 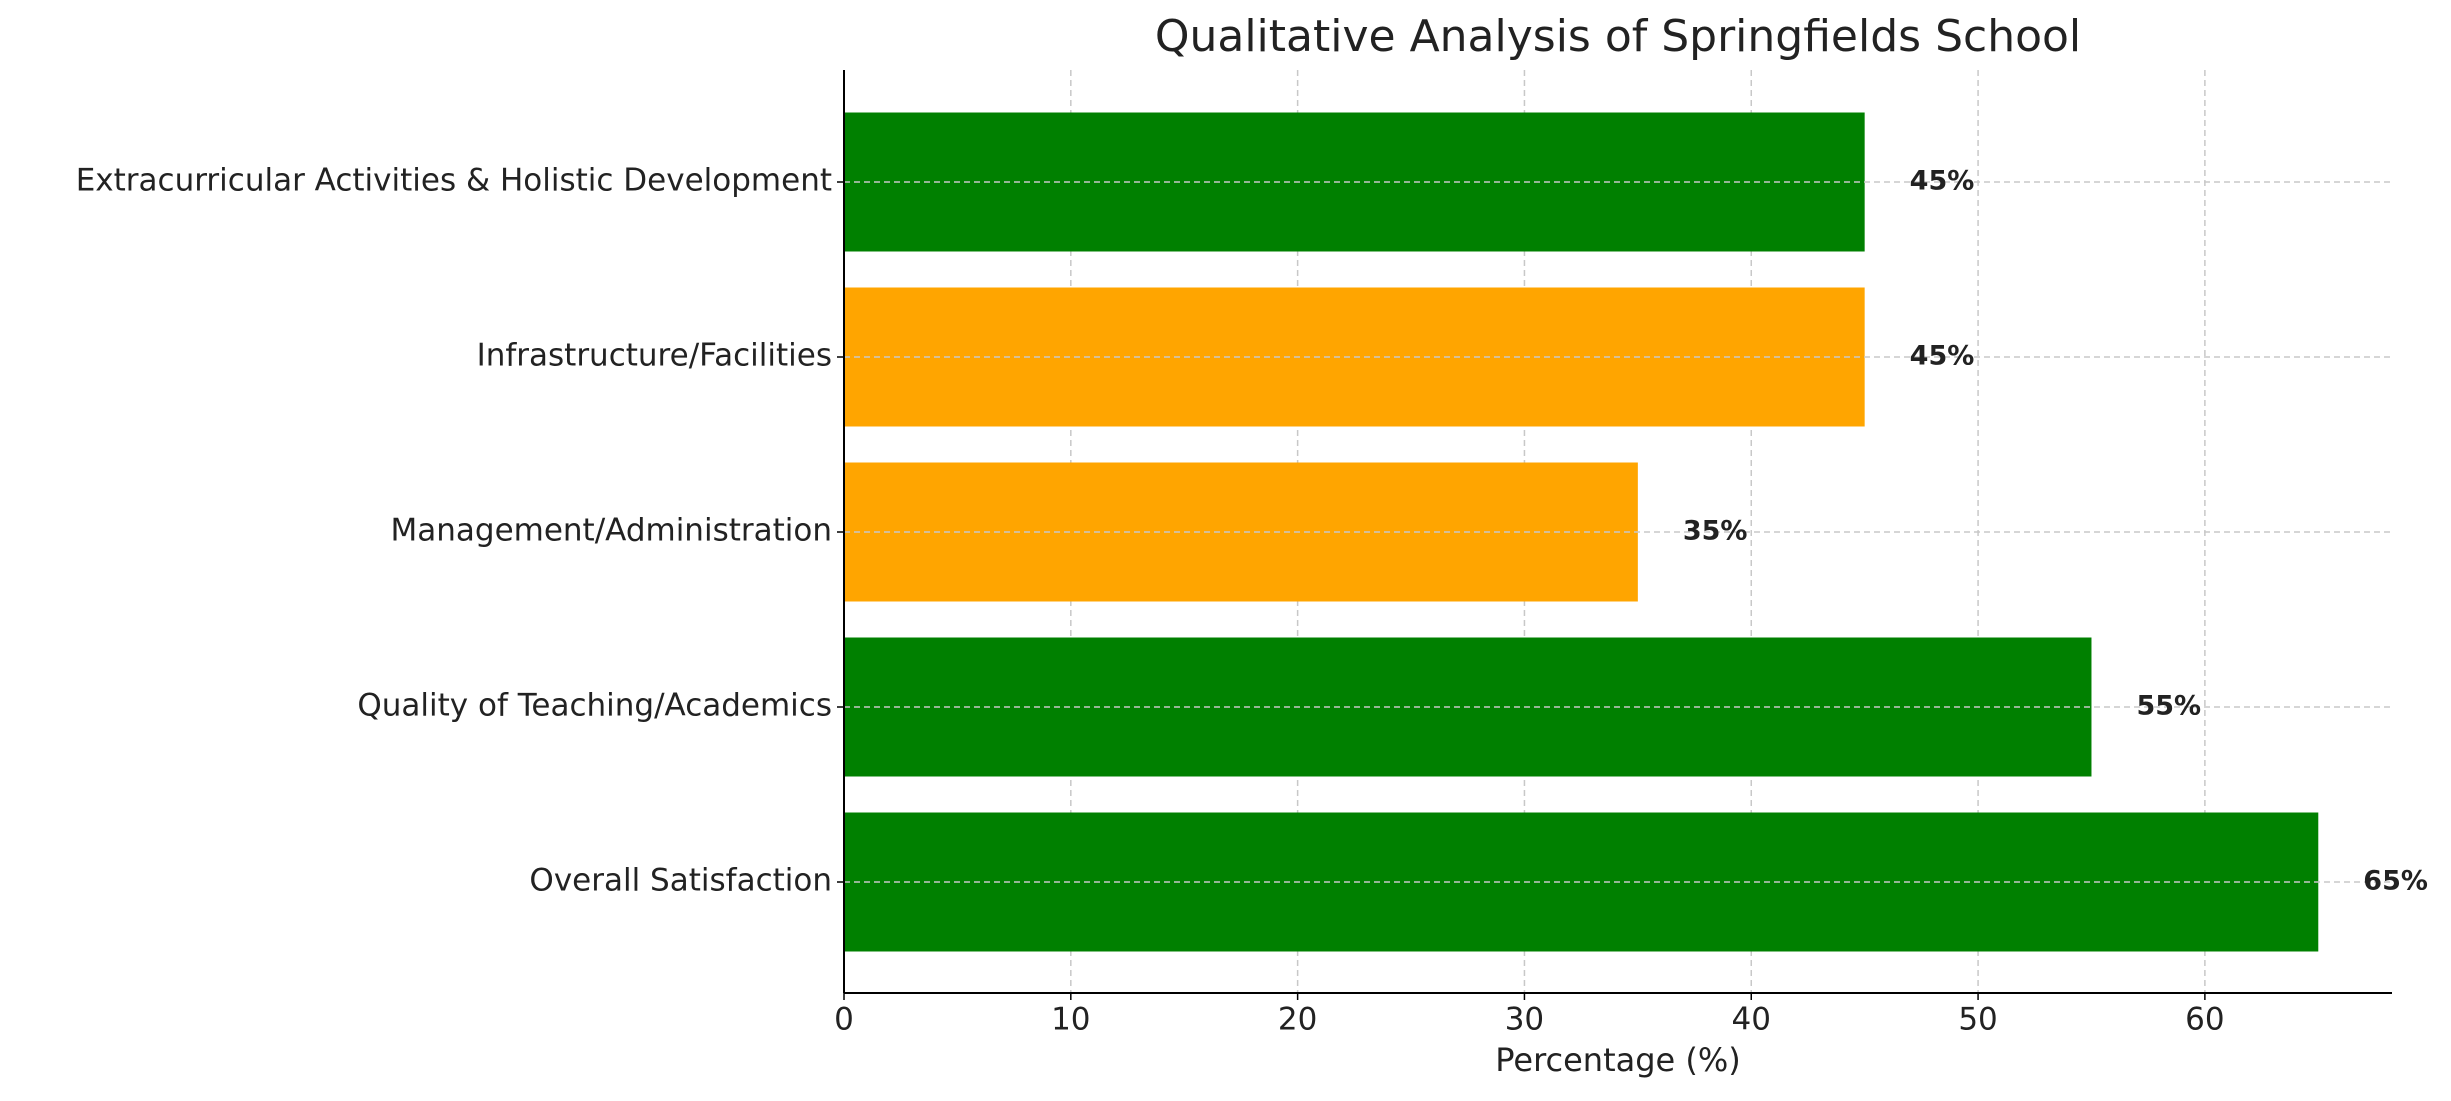 What do you see at coordinates (680, 881) in the screenshot?
I see `y-tick-label: Overall Satisfaction` at bounding box center [680, 881].